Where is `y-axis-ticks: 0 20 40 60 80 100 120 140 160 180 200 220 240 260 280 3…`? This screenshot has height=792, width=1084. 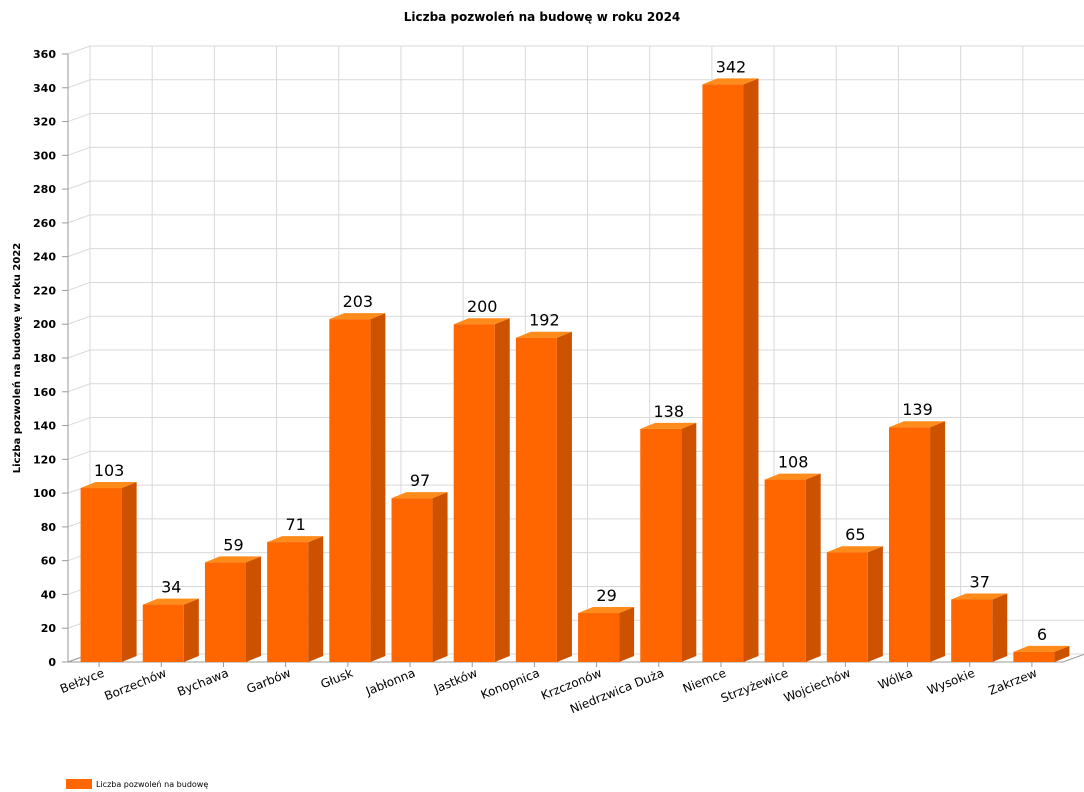 y-axis-ticks: 0 20 40 60 80 100 120 140 160 180 200 220 240 260 280 3… is located at coordinates (50, 358).